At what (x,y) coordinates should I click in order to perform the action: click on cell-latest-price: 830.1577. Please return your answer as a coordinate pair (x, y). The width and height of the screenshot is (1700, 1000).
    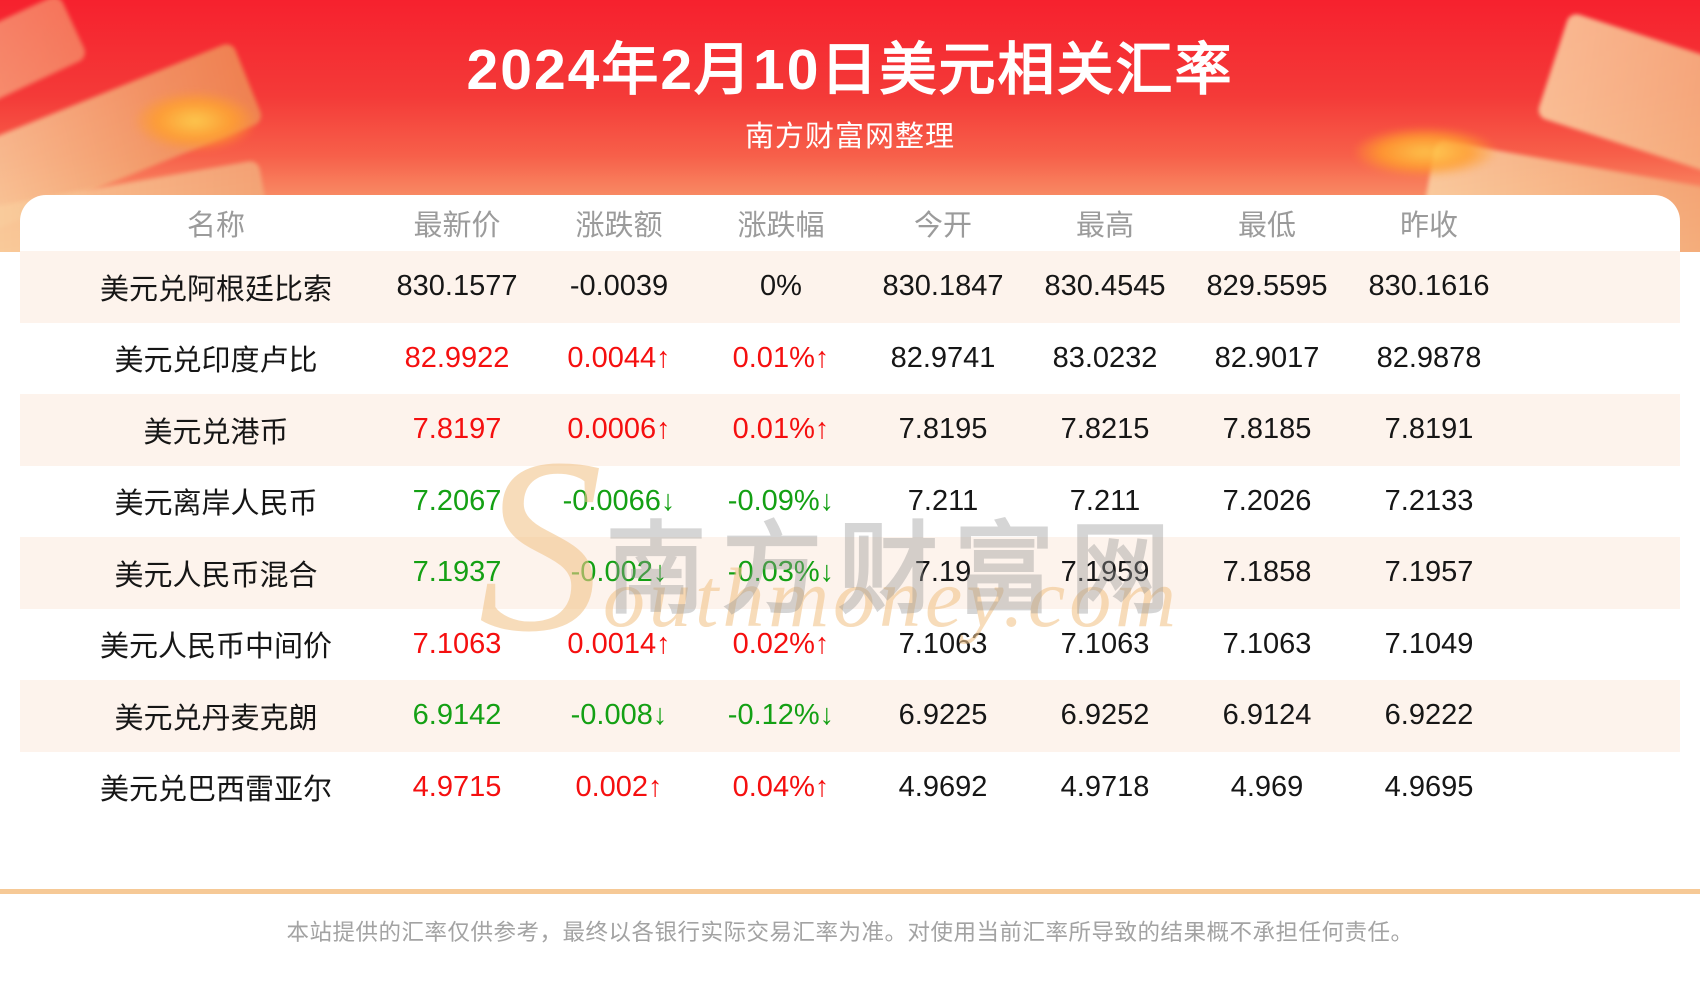
    Looking at the image, I should click on (457, 286).